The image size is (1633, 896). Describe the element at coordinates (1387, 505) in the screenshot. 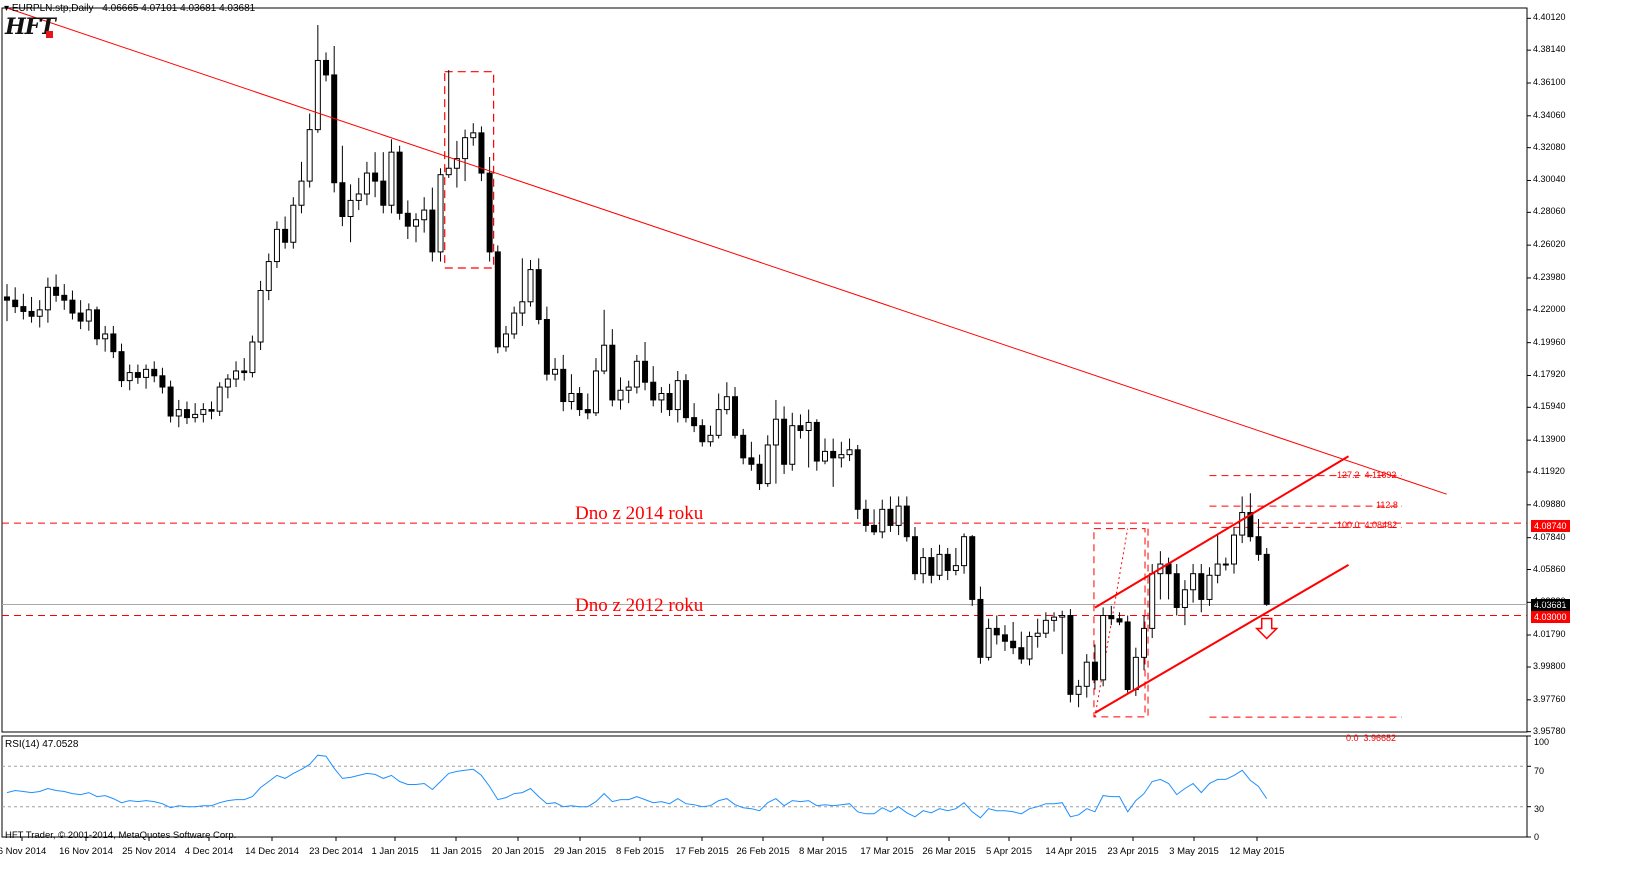

I see `fib-level-112: 112.8` at that location.